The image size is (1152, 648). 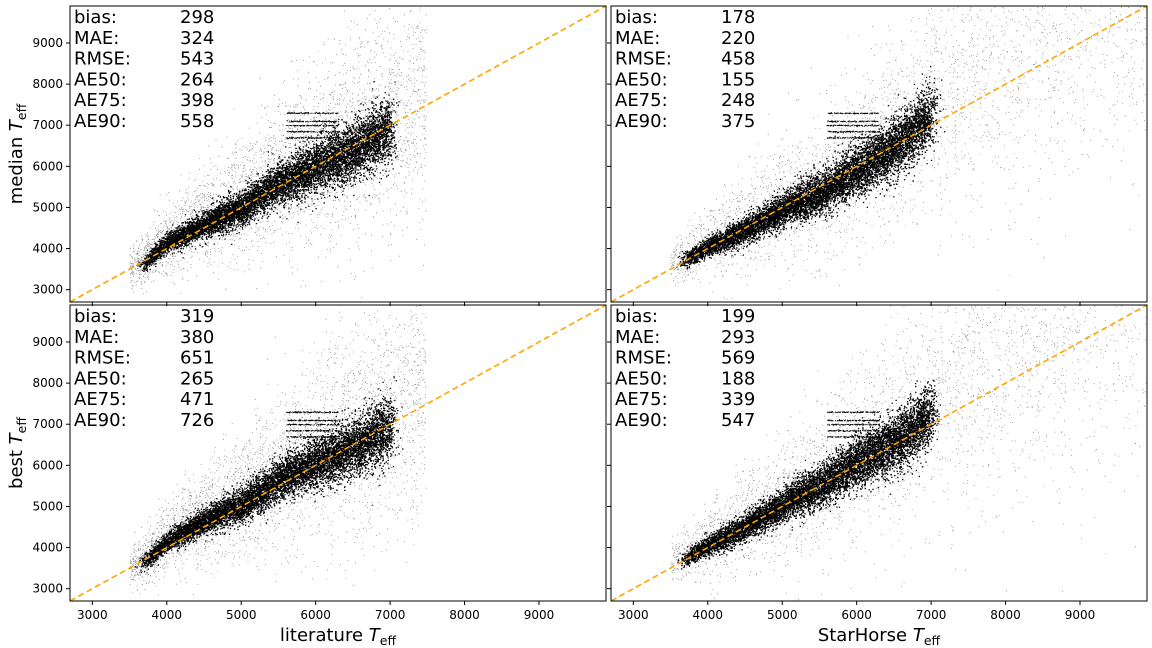 I want to click on stat-value: 398, so click(x=197, y=100).